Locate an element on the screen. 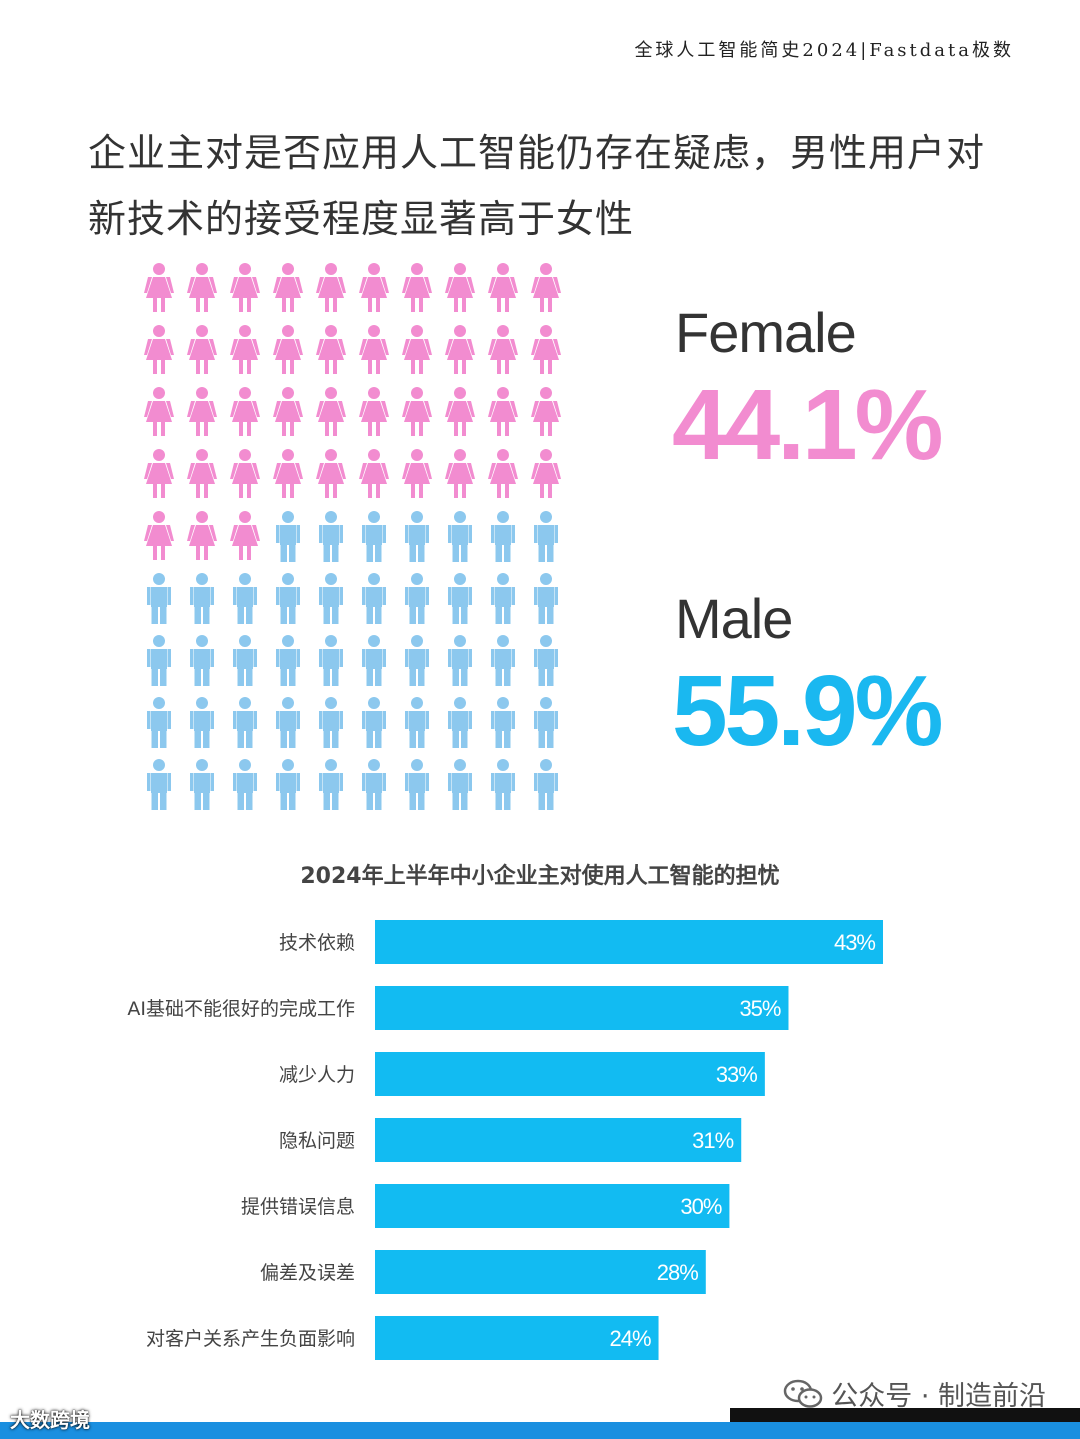 Image resolution: width=1080 pixels, height=1439 pixels. page-title: 企业主对是否应用人工智能仍存在疑虑，男性用户对新技术的接受程度显著高于女性 is located at coordinates (537, 186).